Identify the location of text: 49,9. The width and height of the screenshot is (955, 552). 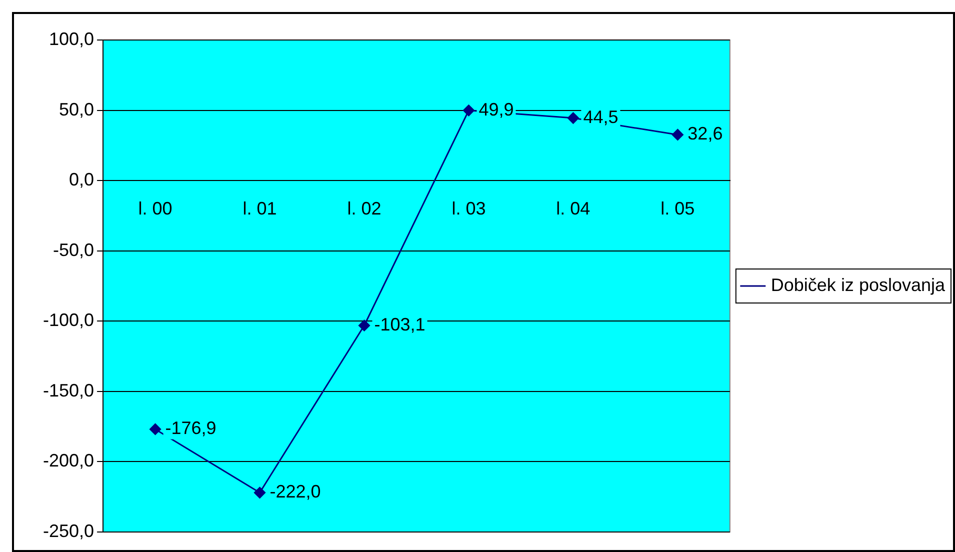
(496, 109).